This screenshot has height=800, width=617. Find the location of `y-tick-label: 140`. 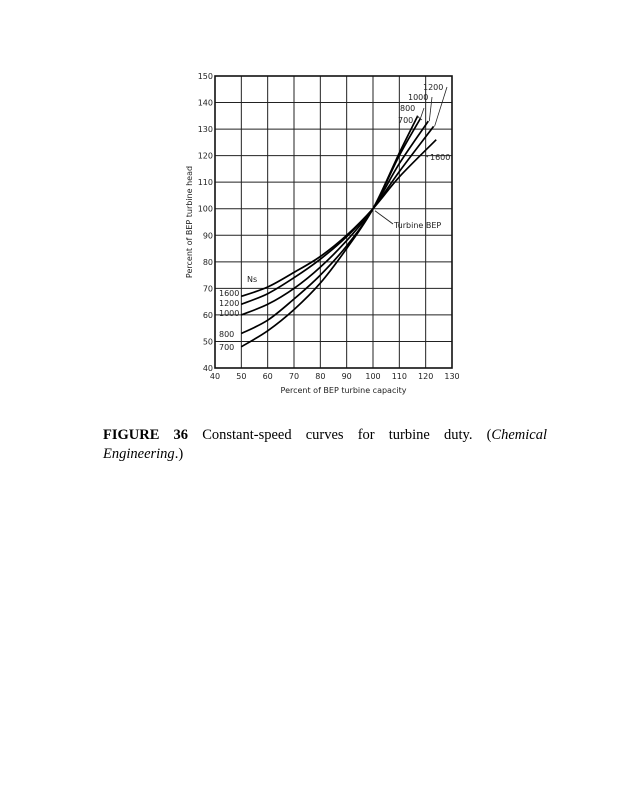

y-tick-label: 140 is located at coordinates (205, 103).